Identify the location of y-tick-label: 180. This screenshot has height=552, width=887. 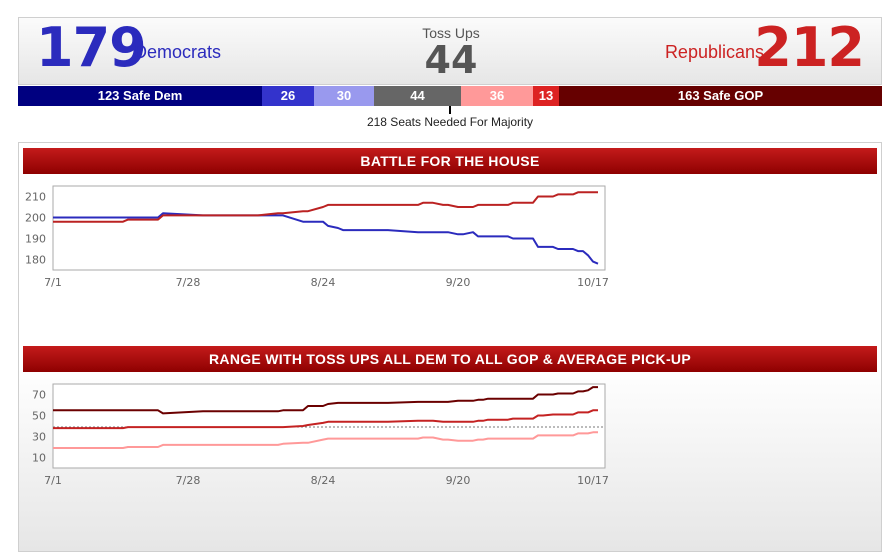
(35, 260).